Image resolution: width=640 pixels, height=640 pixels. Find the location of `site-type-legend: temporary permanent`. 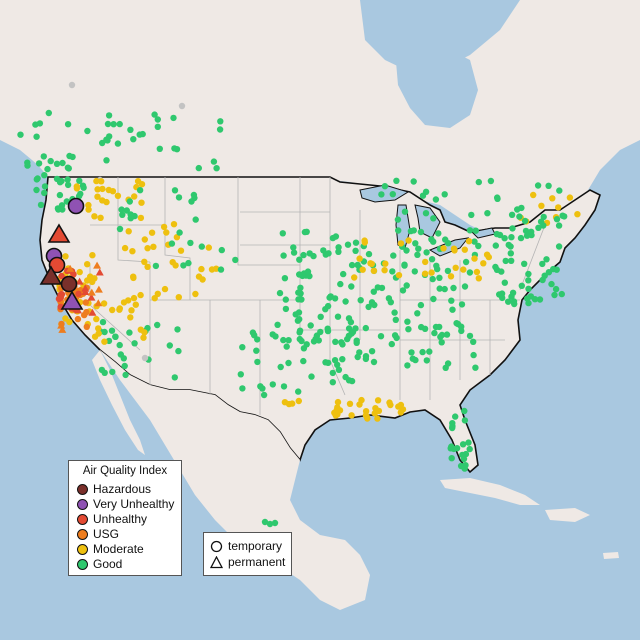

site-type-legend: temporary permanent is located at coordinates (247, 554).